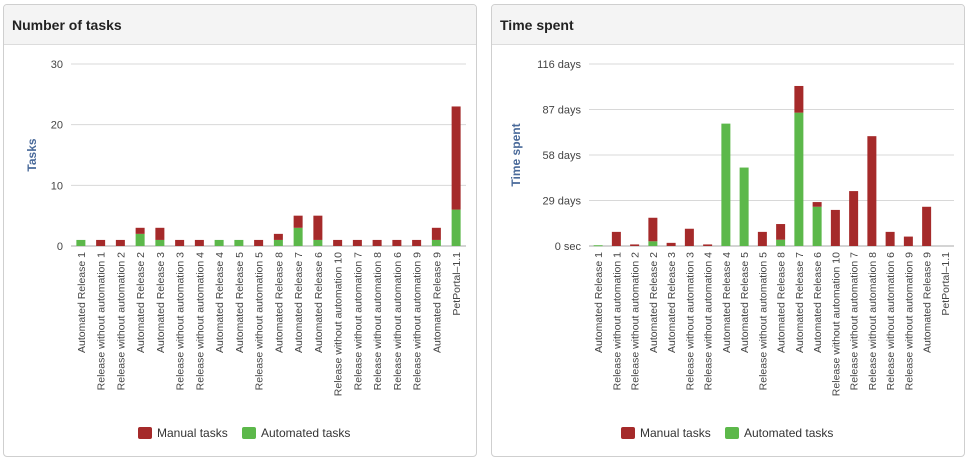 The height and width of the screenshot is (473, 969). I want to click on y-axis-title: Time spent, so click(516, 154).